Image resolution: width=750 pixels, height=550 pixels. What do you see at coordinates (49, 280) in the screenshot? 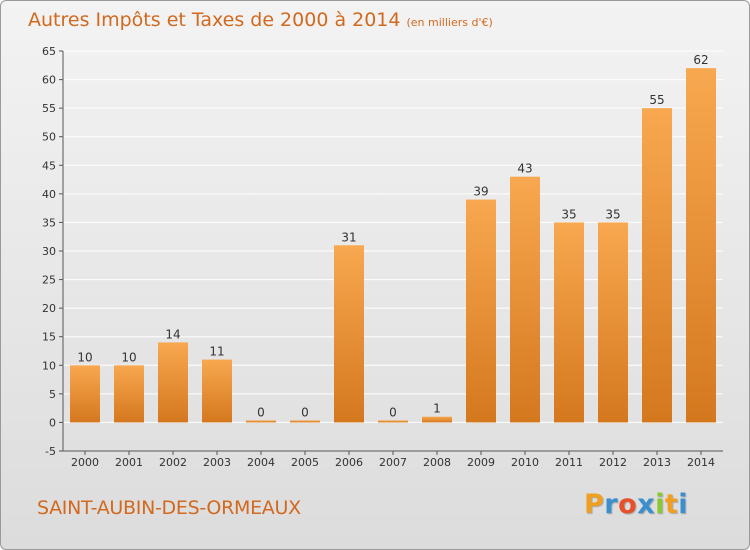
I see `y-tick-label: 25` at bounding box center [49, 280].